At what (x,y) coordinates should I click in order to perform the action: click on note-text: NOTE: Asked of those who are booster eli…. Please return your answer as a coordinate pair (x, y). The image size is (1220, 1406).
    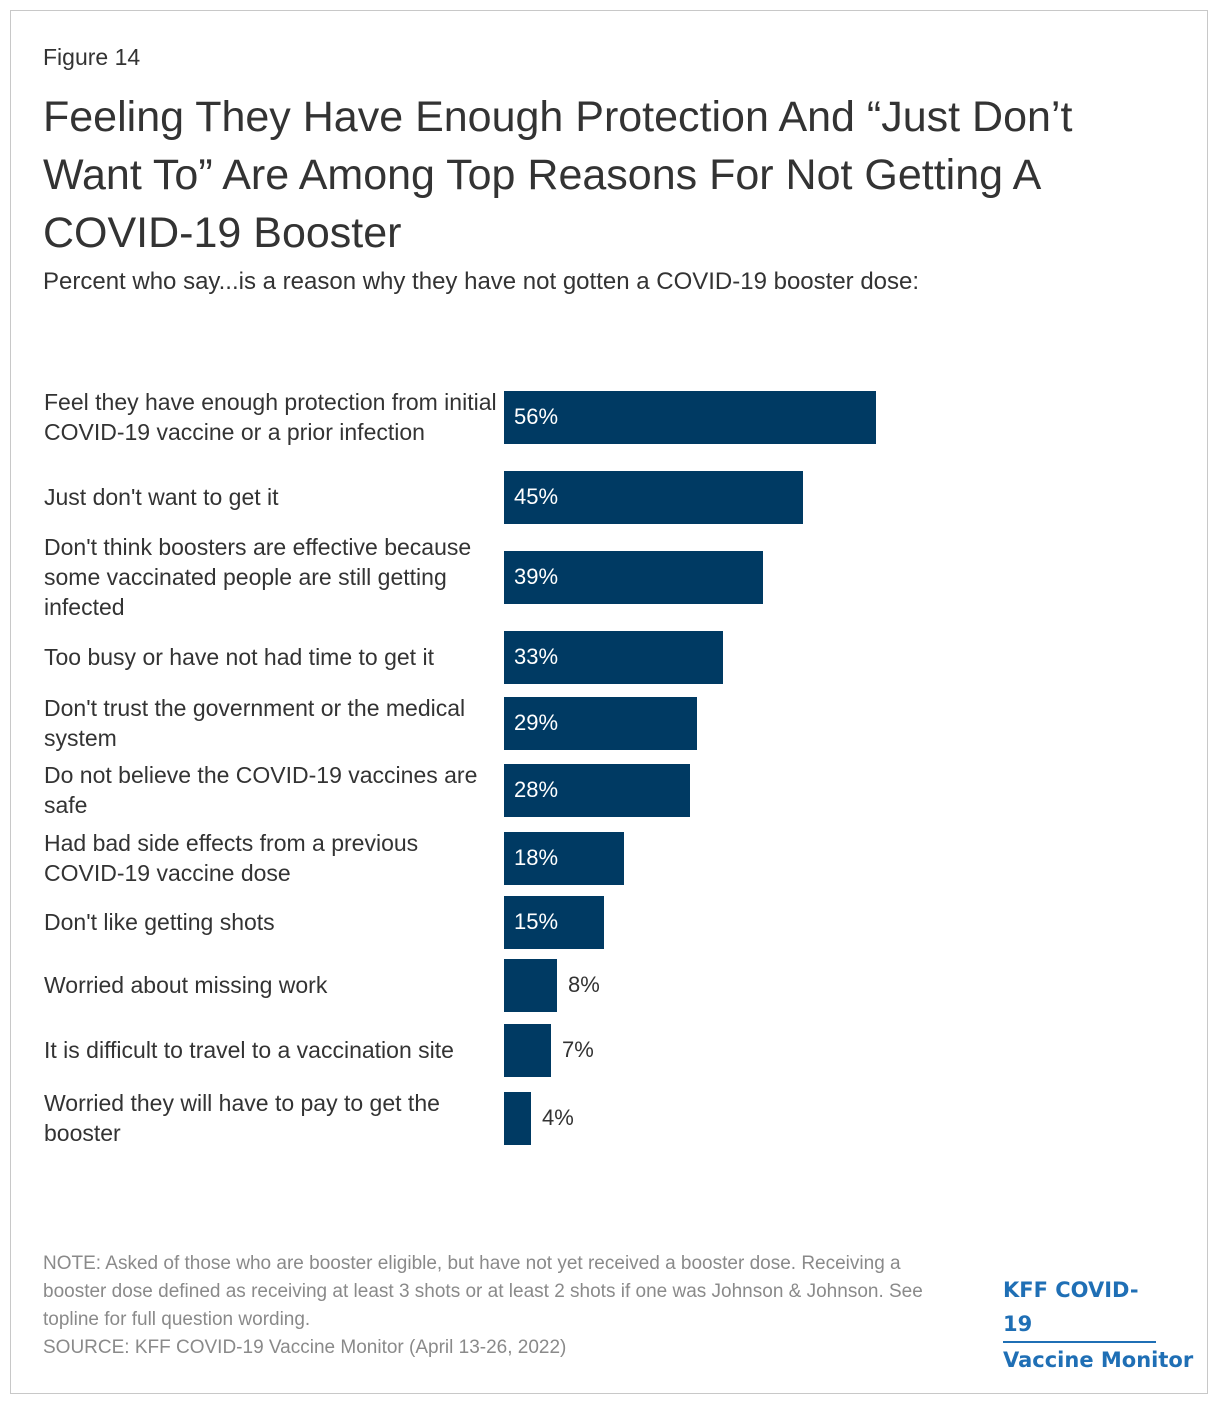
    Looking at the image, I should click on (483, 1291).